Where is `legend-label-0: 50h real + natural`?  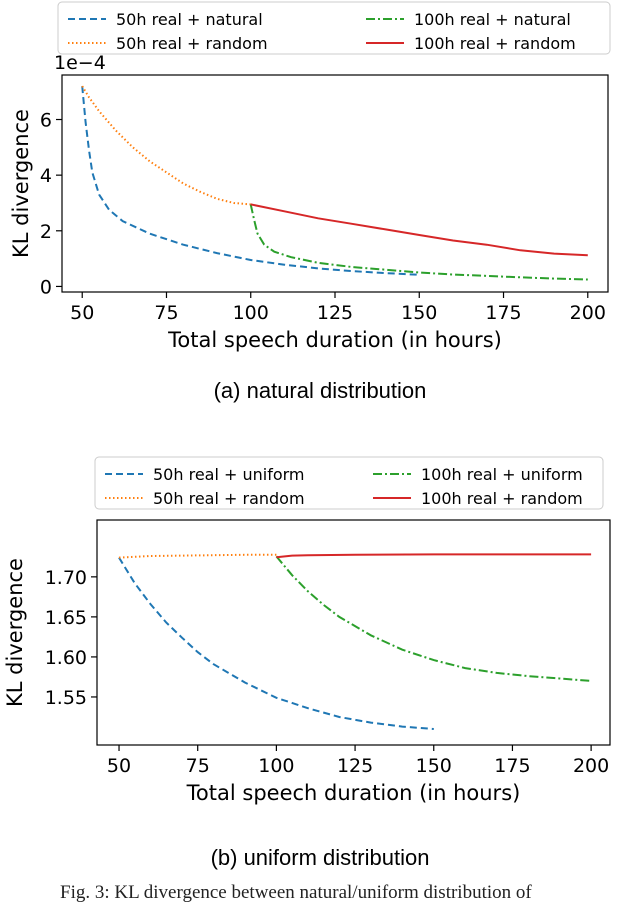 legend-label-0: 50h real + natural is located at coordinates (189, 19).